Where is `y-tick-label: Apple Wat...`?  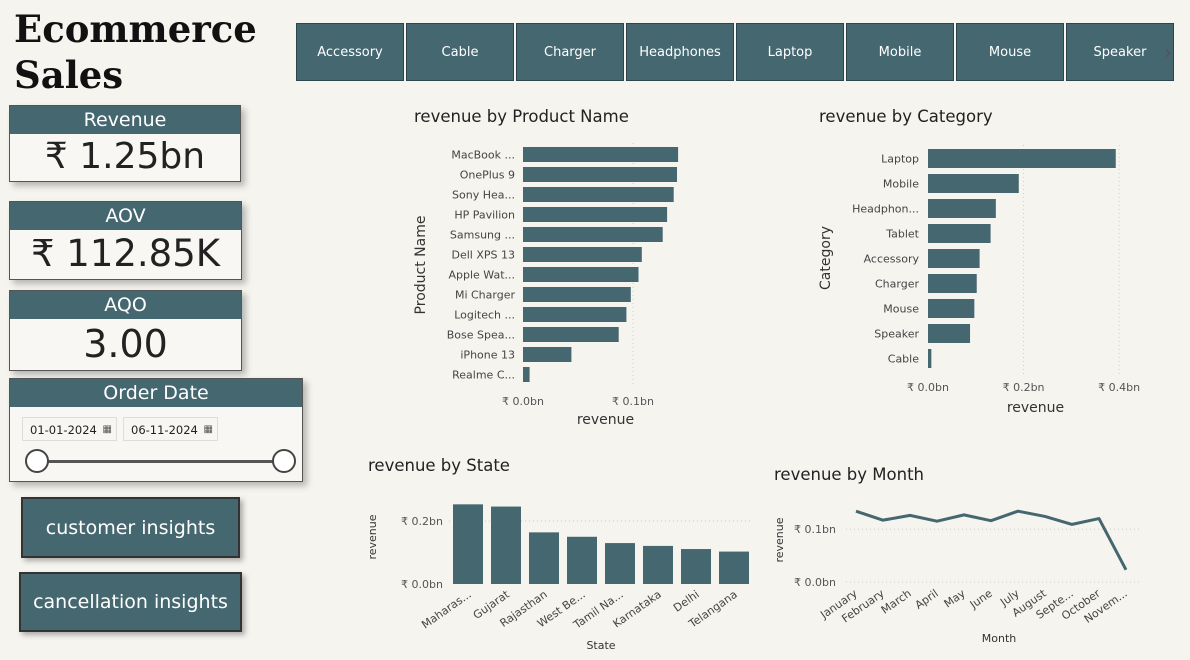
y-tick-label: Apple Wat... is located at coordinates (481, 275).